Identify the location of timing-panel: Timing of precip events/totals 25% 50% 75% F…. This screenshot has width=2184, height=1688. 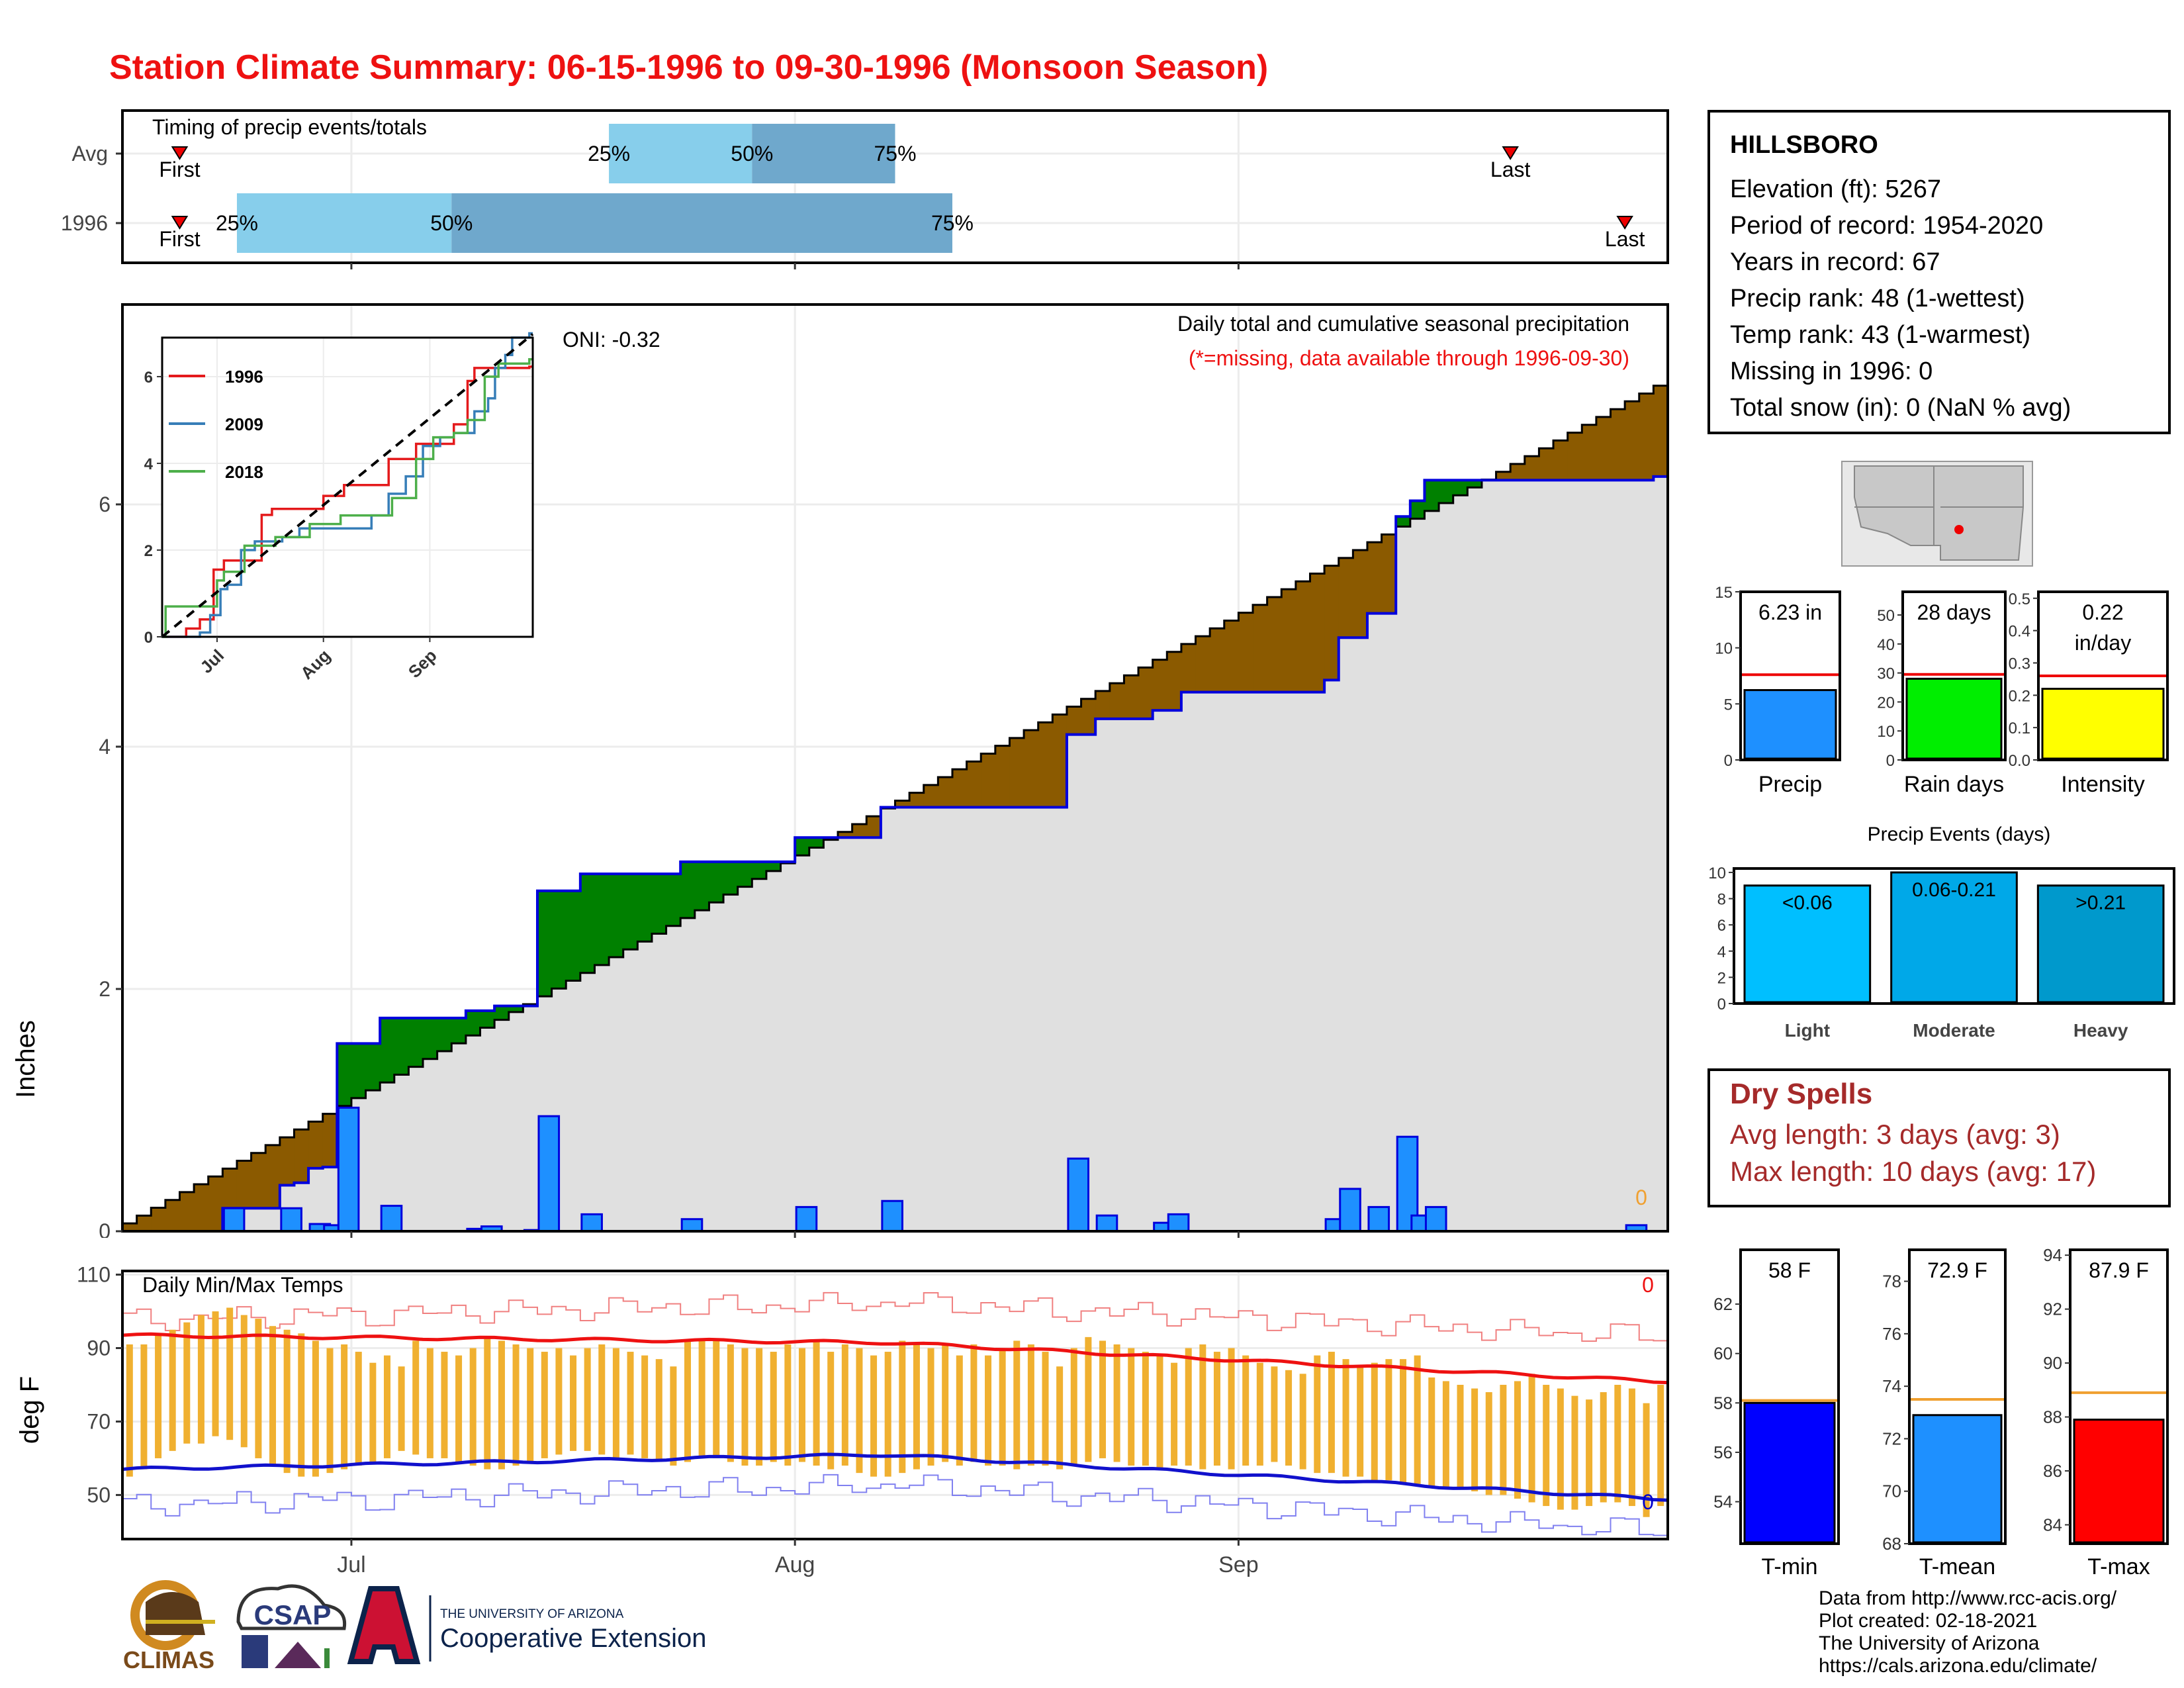
(865, 189).